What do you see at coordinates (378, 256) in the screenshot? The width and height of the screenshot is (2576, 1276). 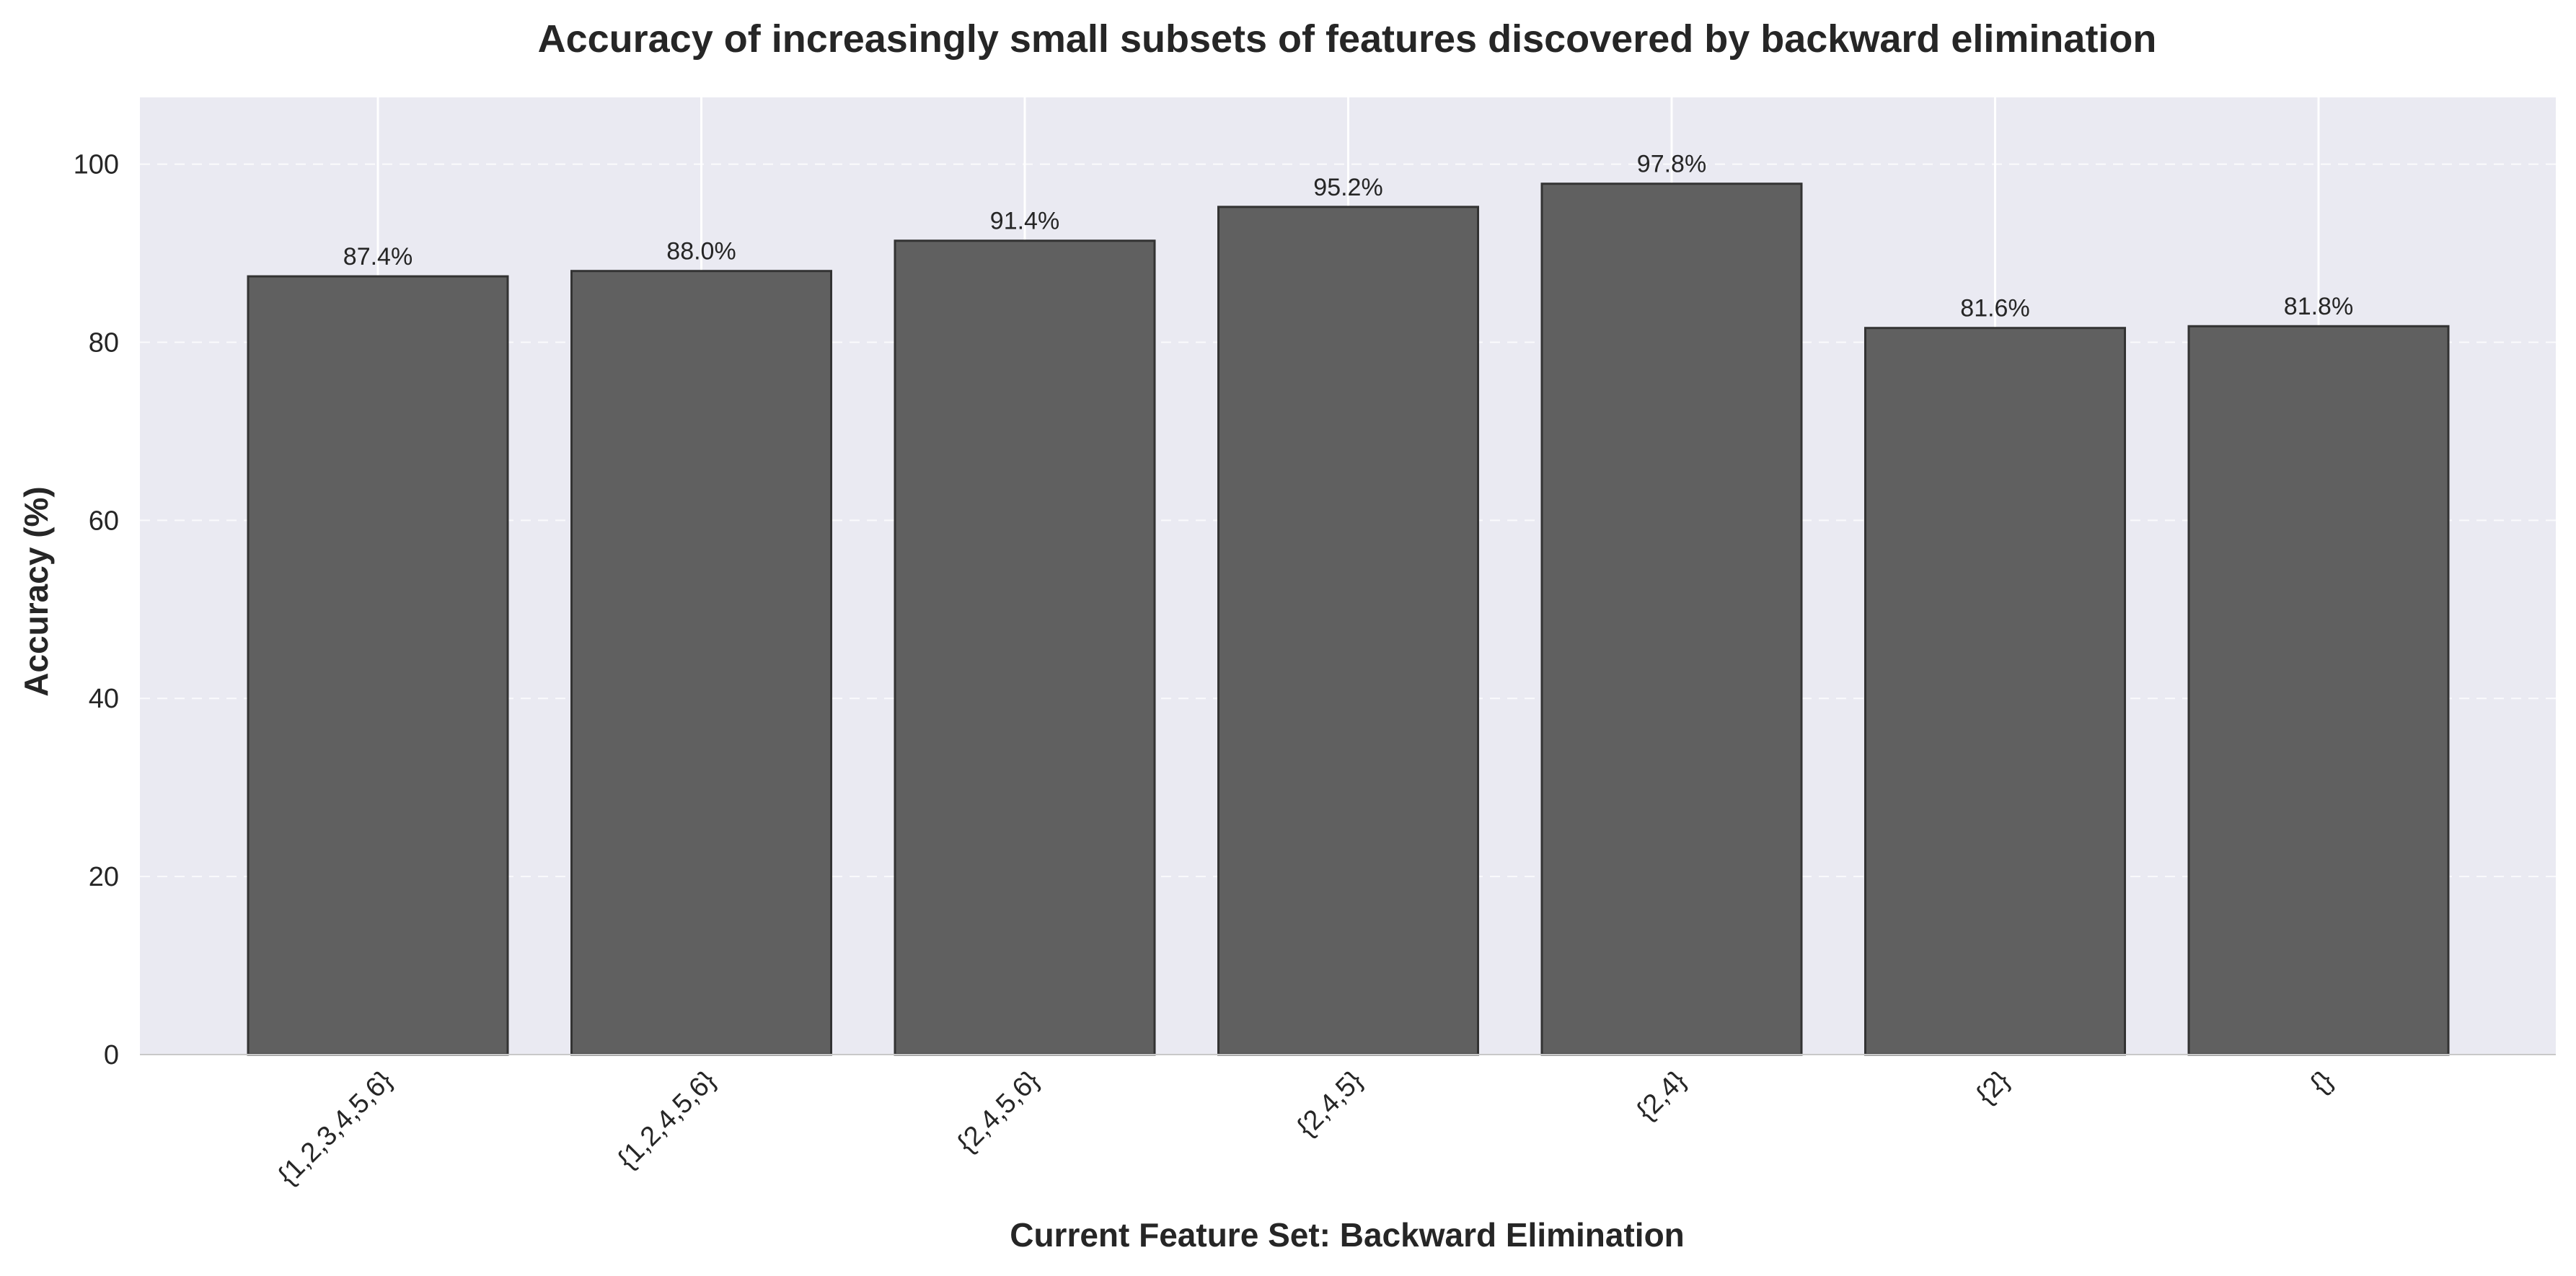 I see `bar-value-label: 87.4%` at bounding box center [378, 256].